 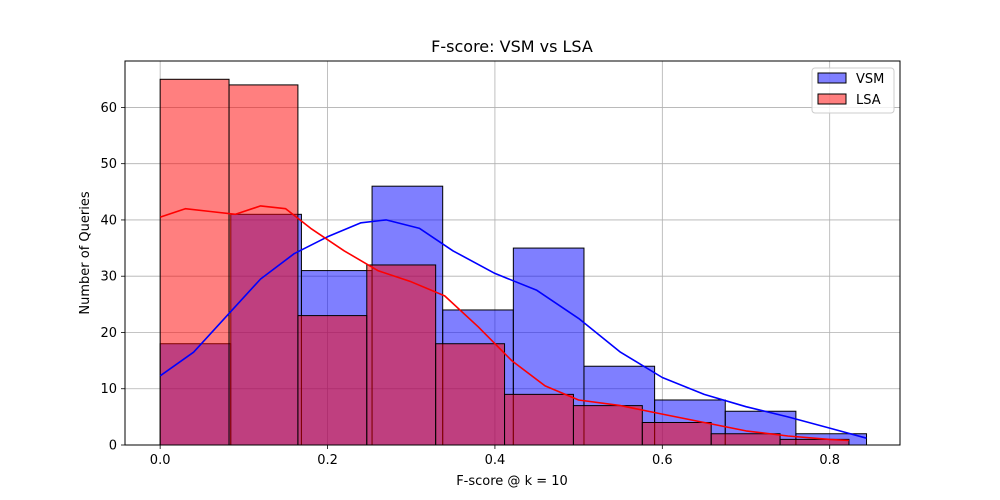 What do you see at coordinates (870, 79) in the screenshot?
I see `legend-label-vsm: VSM` at bounding box center [870, 79].